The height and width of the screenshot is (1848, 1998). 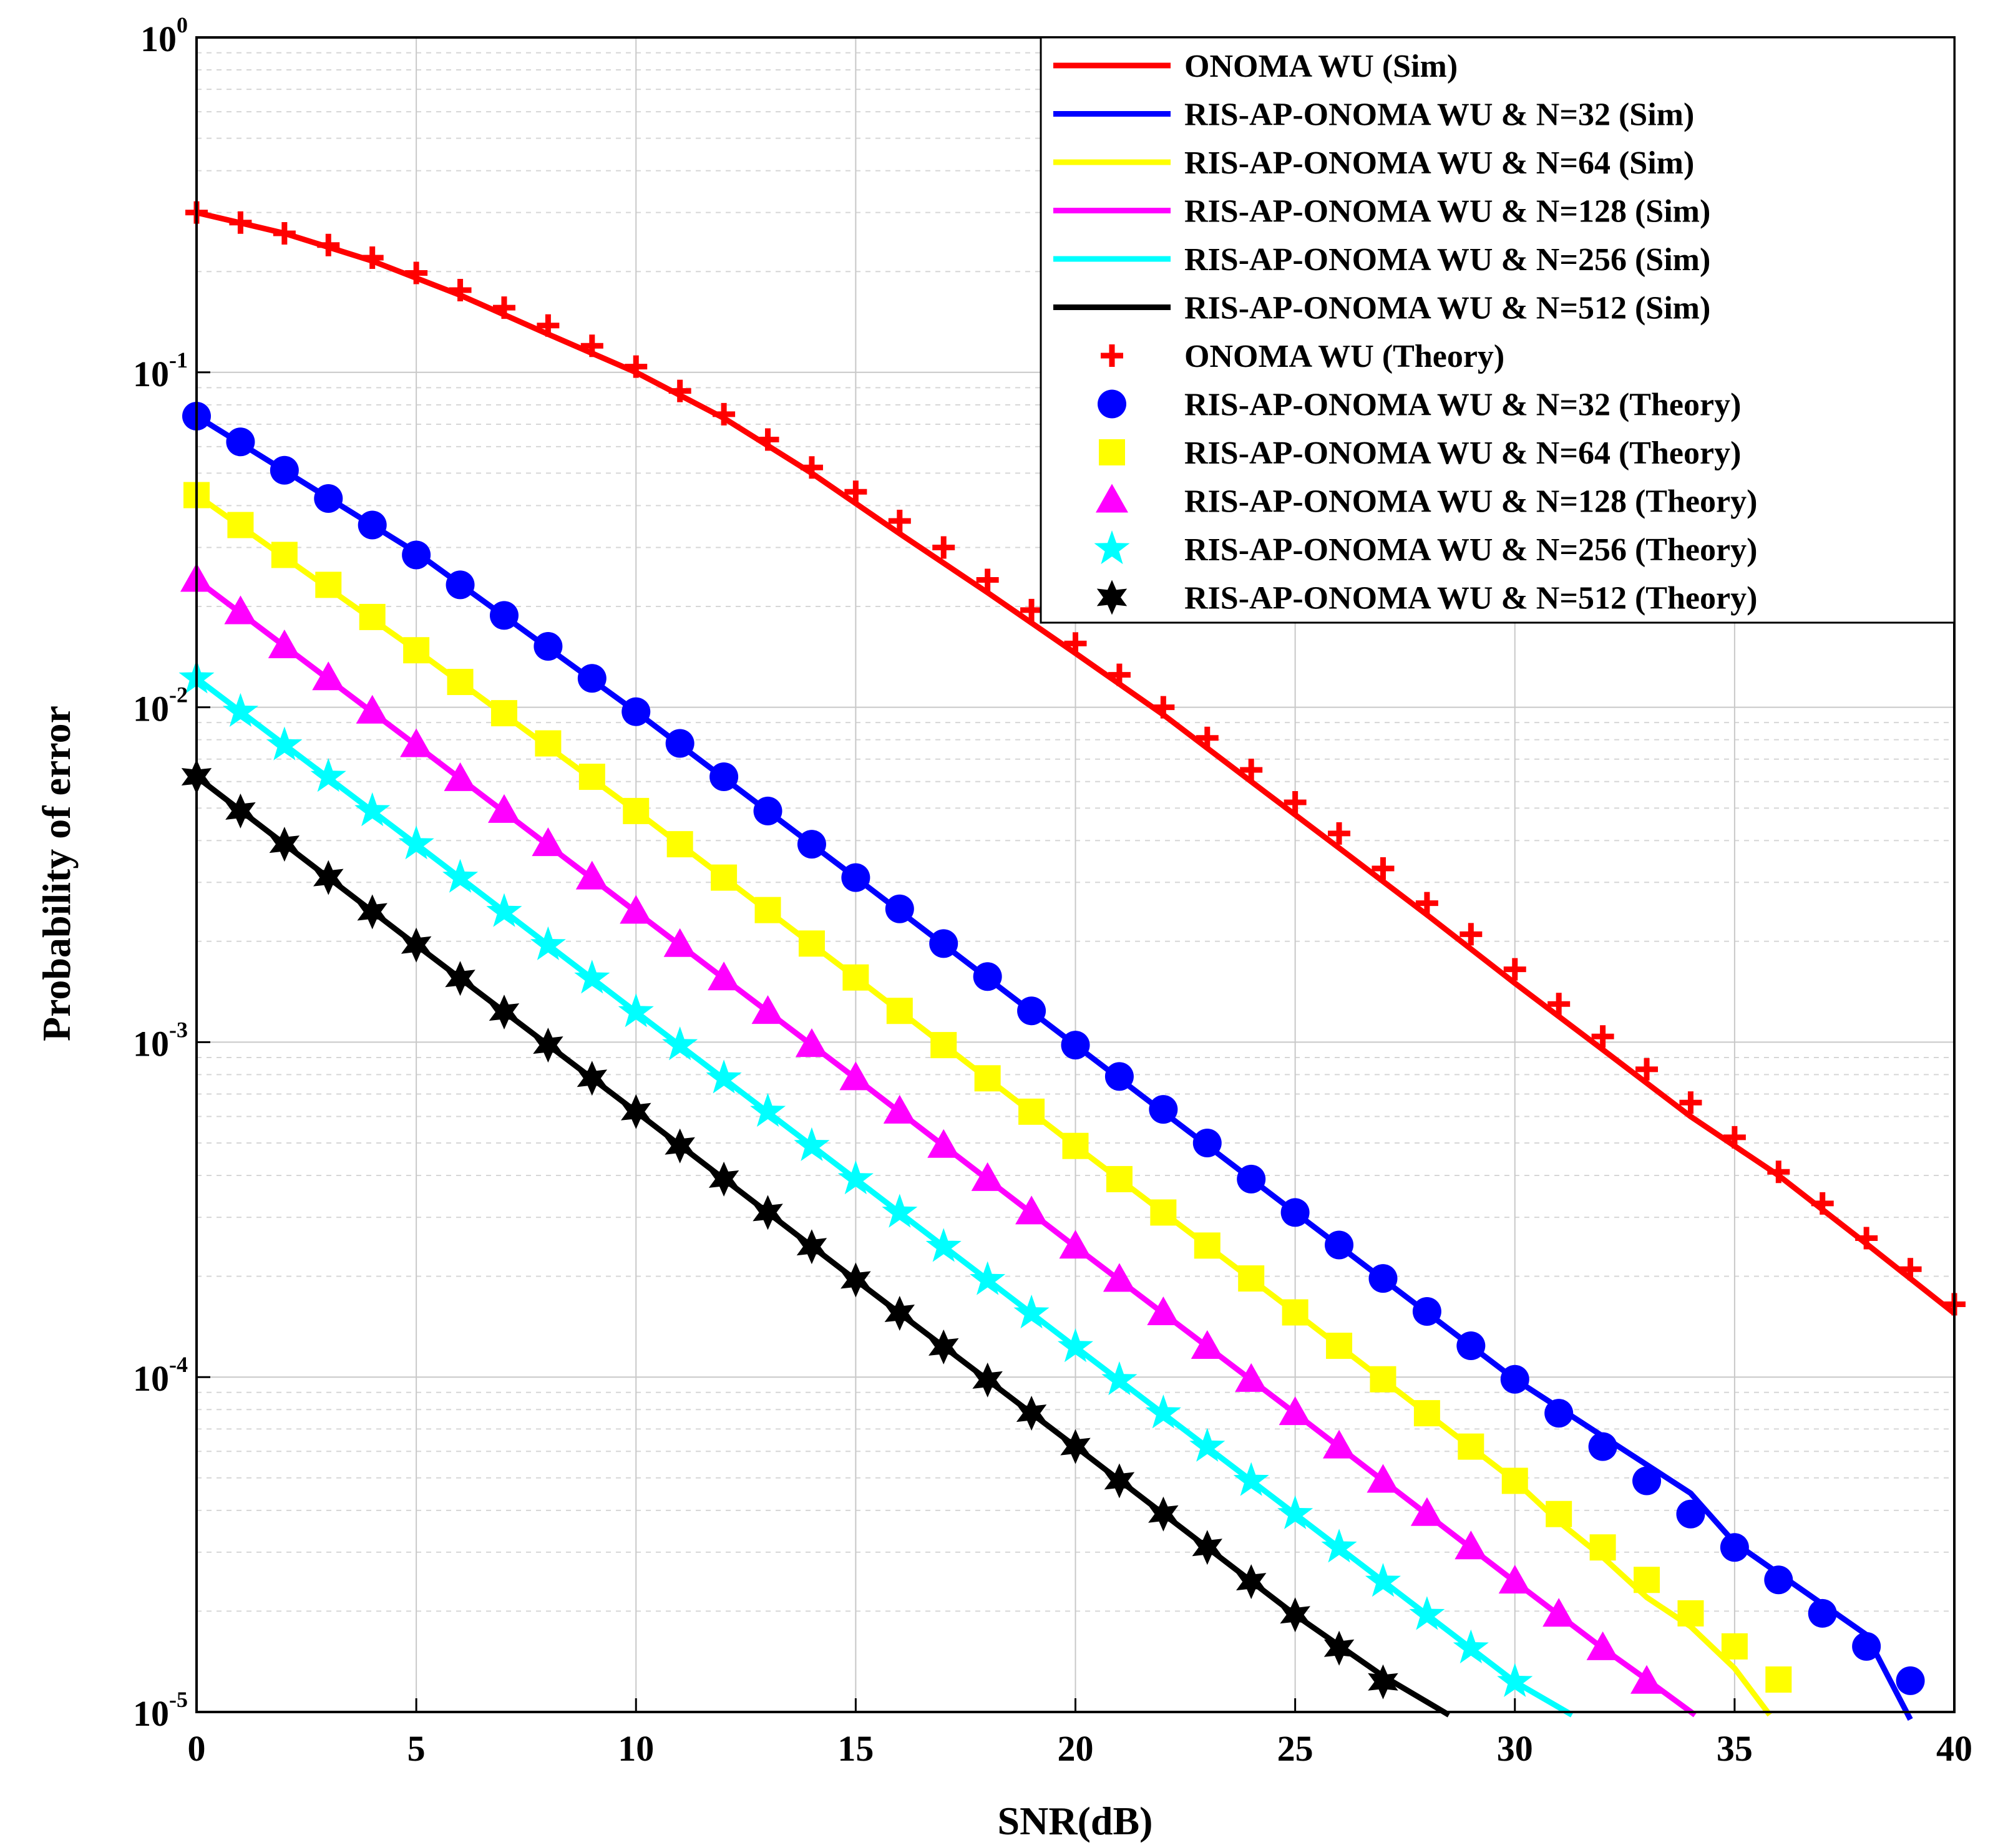 What do you see at coordinates (1344, 357) in the screenshot?
I see `legend-label: ONOMA WU (Theory)` at bounding box center [1344, 357].